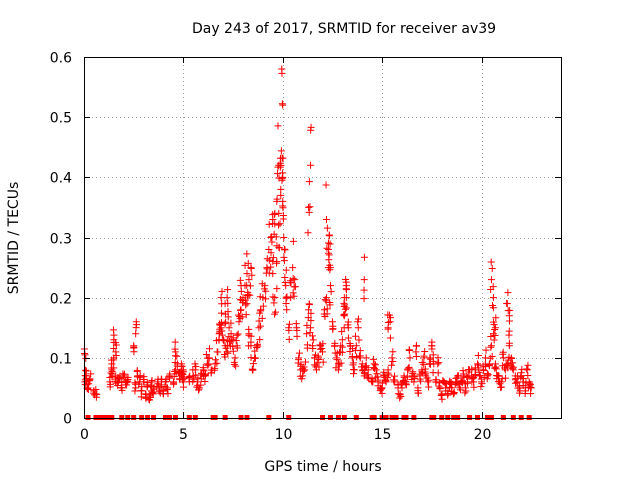 The width and height of the screenshot is (640, 480). Describe the element at coordinates (183, 435) in the screenshot. I see `x-tick-label: 5` at that location.